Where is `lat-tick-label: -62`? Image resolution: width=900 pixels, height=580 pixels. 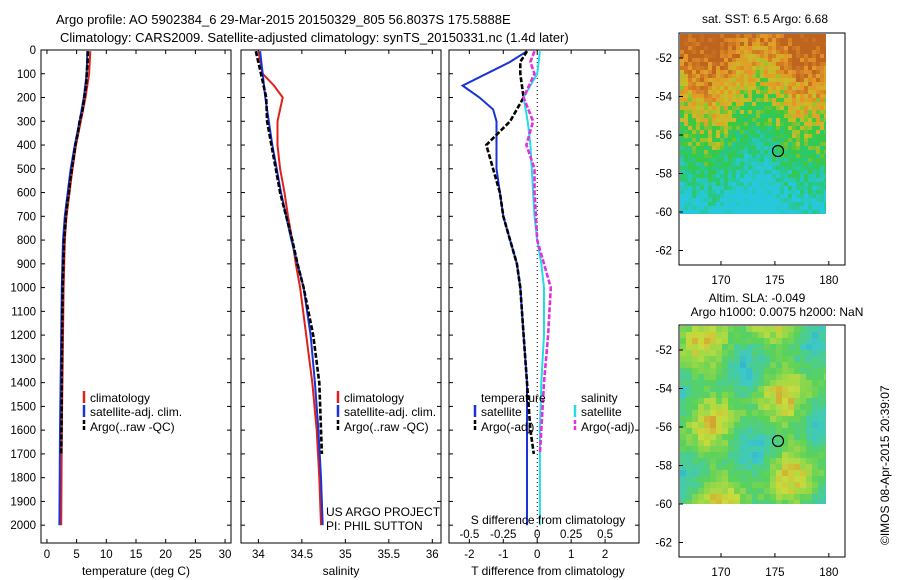 lat-tick-label: -62 is located at coordinates (663, 544).